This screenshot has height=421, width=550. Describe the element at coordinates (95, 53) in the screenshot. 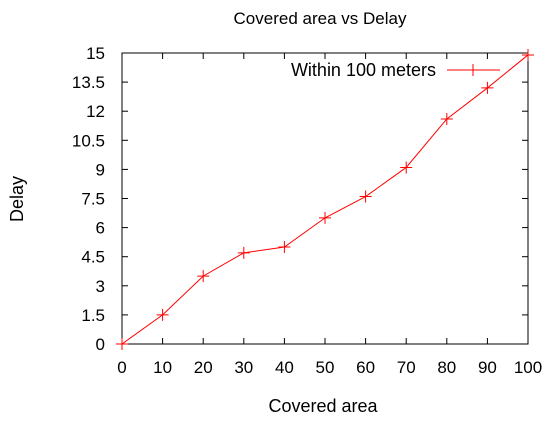

I see `y-tick-label: 15` at that location.